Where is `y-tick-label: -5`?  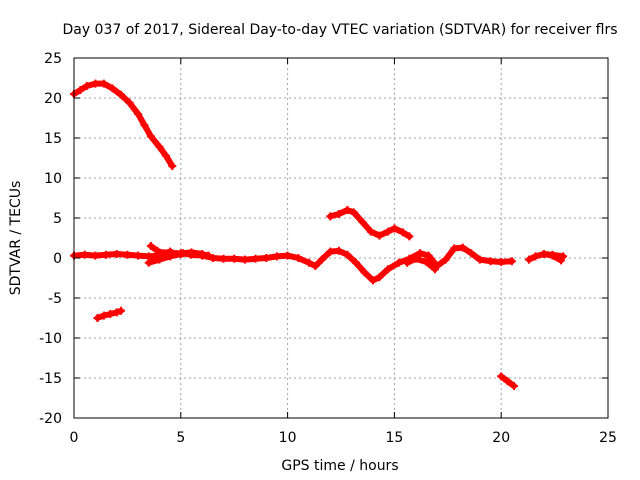 y-tick-label: -5 is located at coordinates (55, 299).